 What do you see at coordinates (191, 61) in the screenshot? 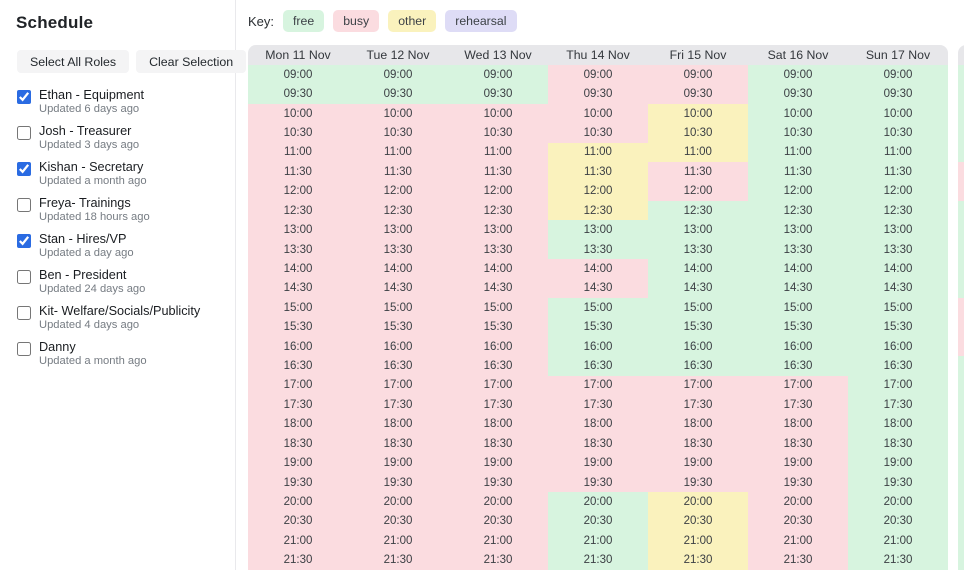
I see `clear-selection-button: Clear Selection` at bounding box center [191, 61].